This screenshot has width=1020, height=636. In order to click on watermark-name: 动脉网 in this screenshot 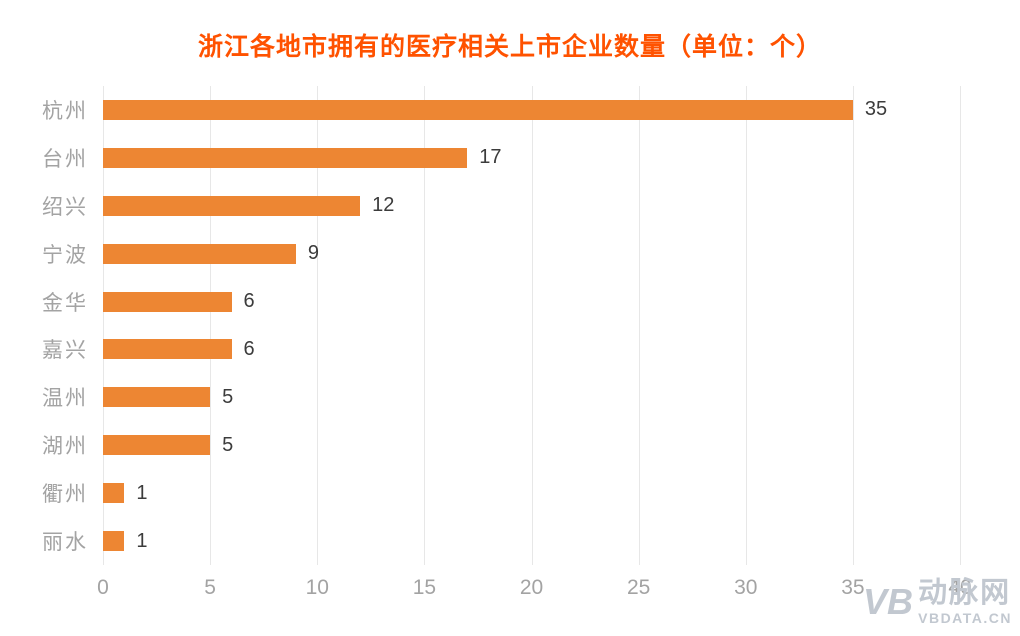, I will do `click(965, 592)`.